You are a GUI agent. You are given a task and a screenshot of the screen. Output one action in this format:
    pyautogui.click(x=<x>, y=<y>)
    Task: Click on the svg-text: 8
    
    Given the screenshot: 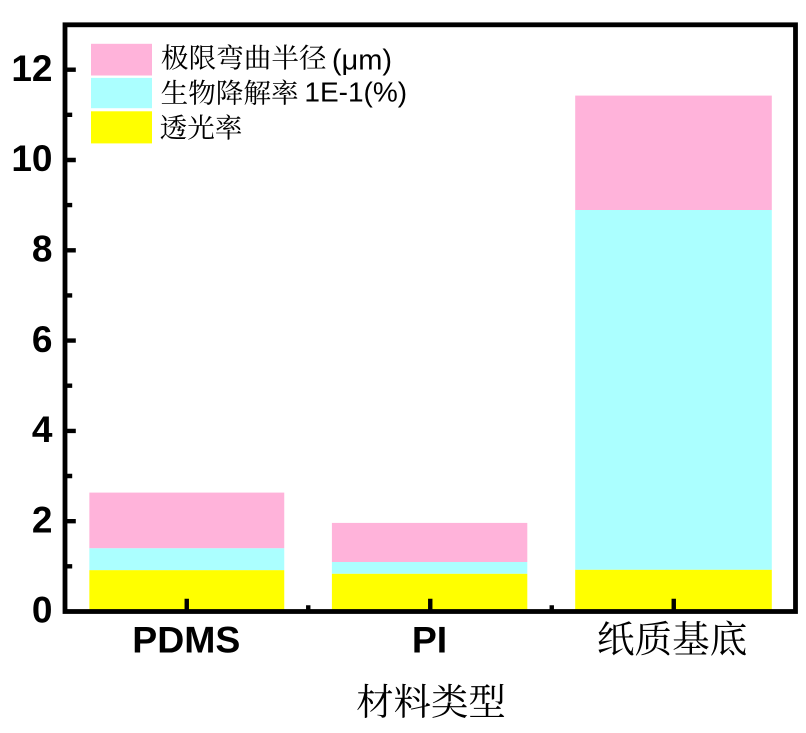 What is the action you would take?
    pyautogui.click(x=42, y=249)
    